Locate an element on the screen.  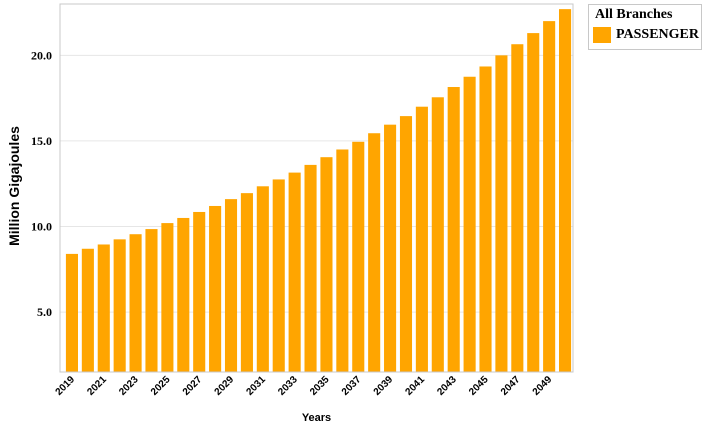
y-axis-label: Million Gigajoules is located at coordinates (14, 186).